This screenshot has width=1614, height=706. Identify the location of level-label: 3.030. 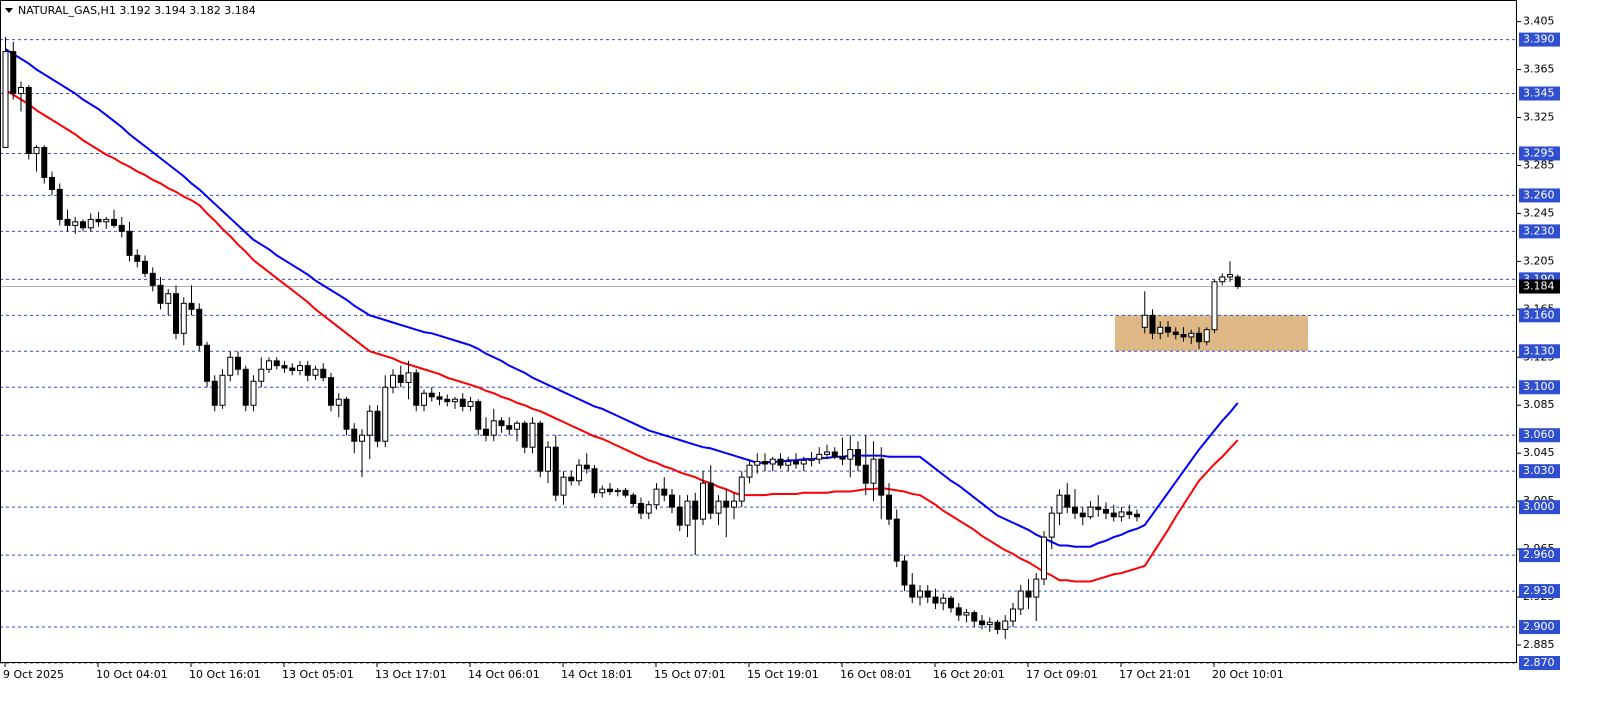
(1539, 470).